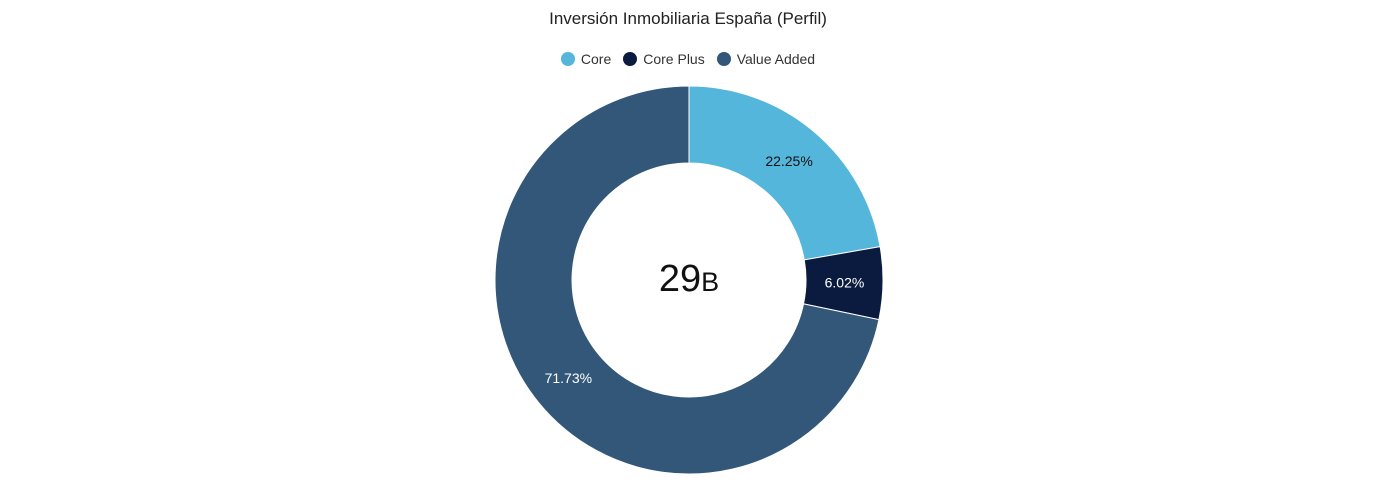 The width and height of the screenshot is (1376, 486). I want to click on data-label: 6.02%, so click(845, 283).